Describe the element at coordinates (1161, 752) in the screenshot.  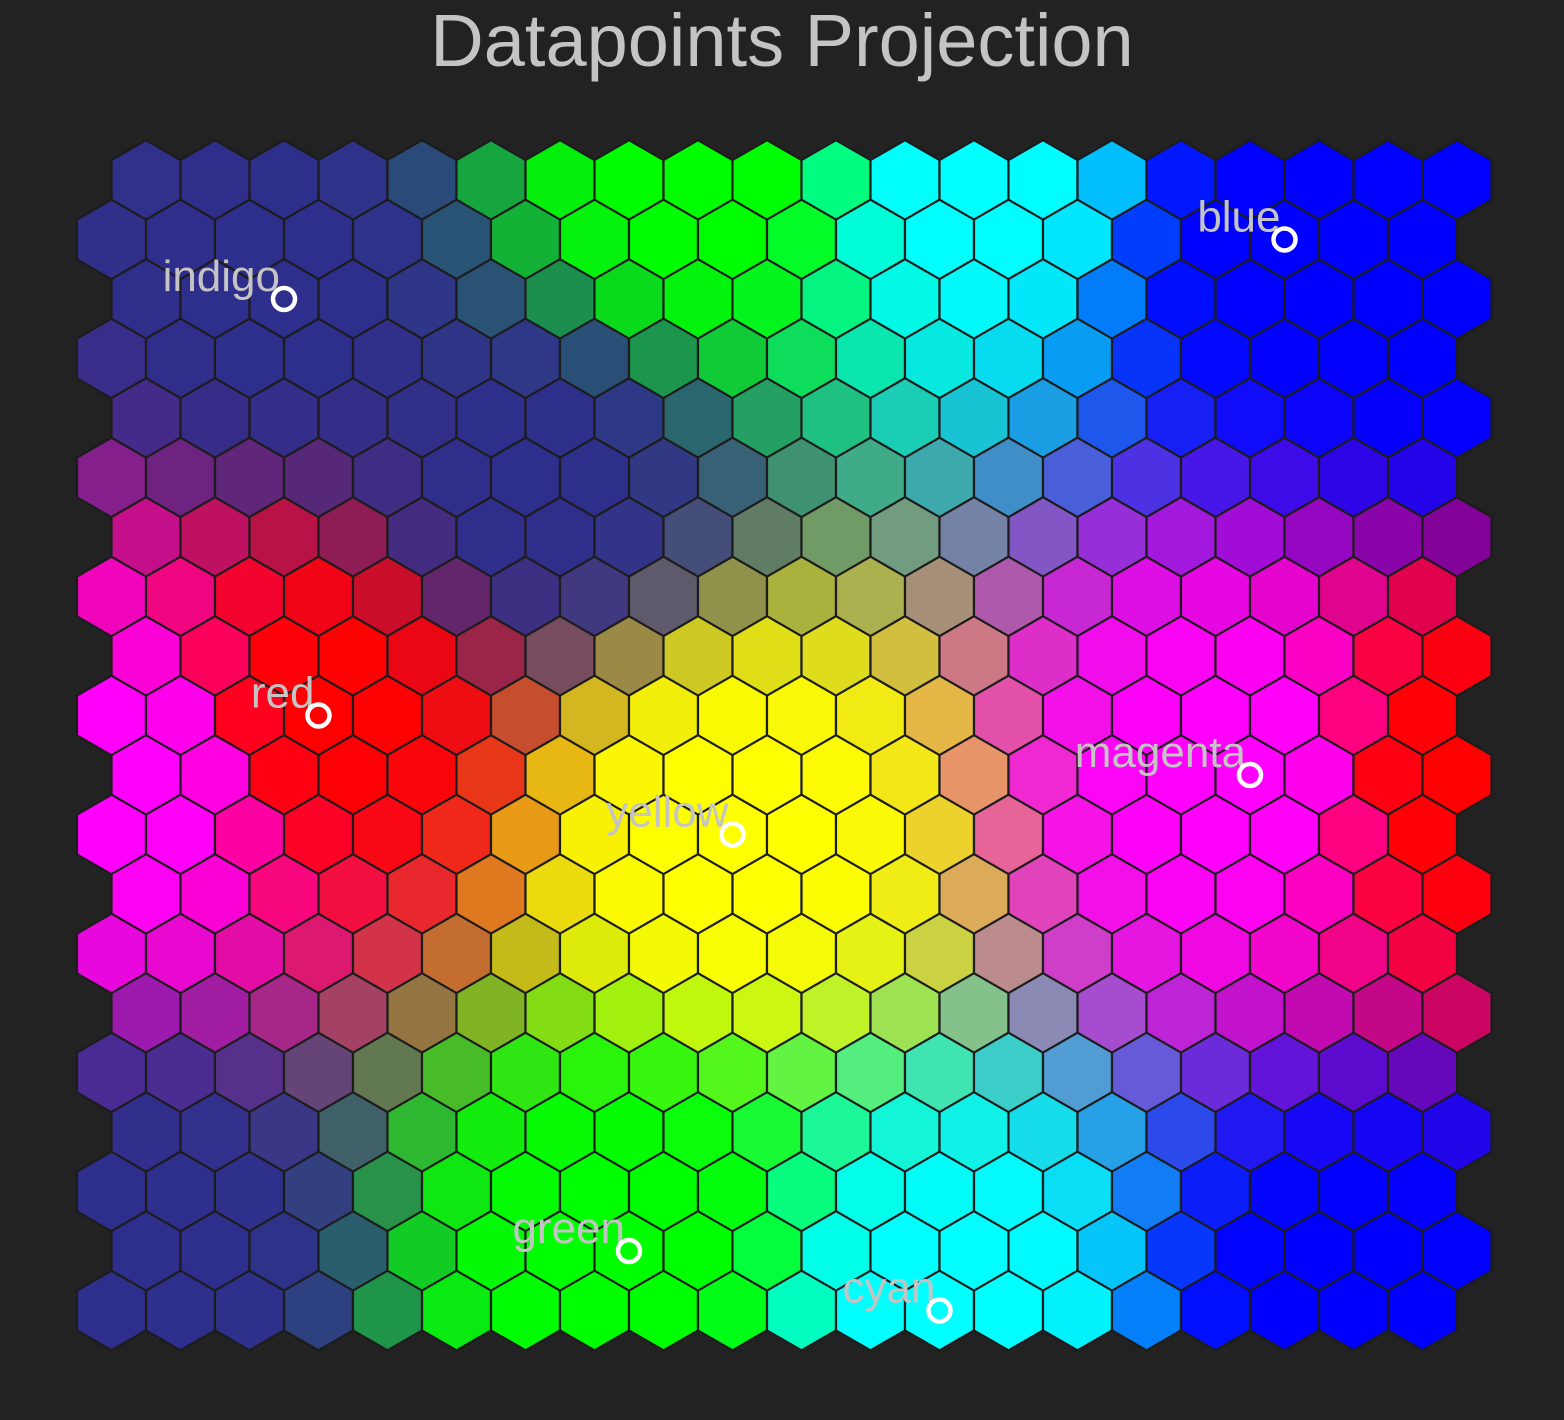
I see `point-label-magenta: magenta` at that location.